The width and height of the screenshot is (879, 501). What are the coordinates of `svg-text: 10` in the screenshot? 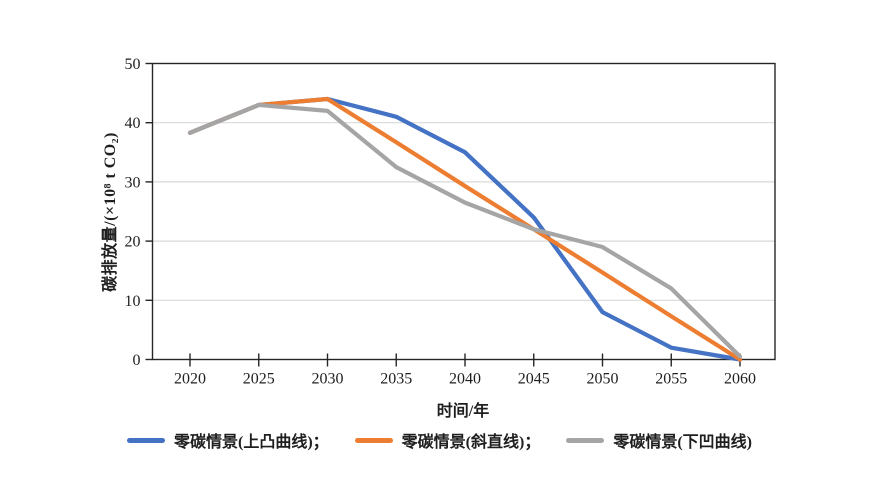 It's located at (133, 301).